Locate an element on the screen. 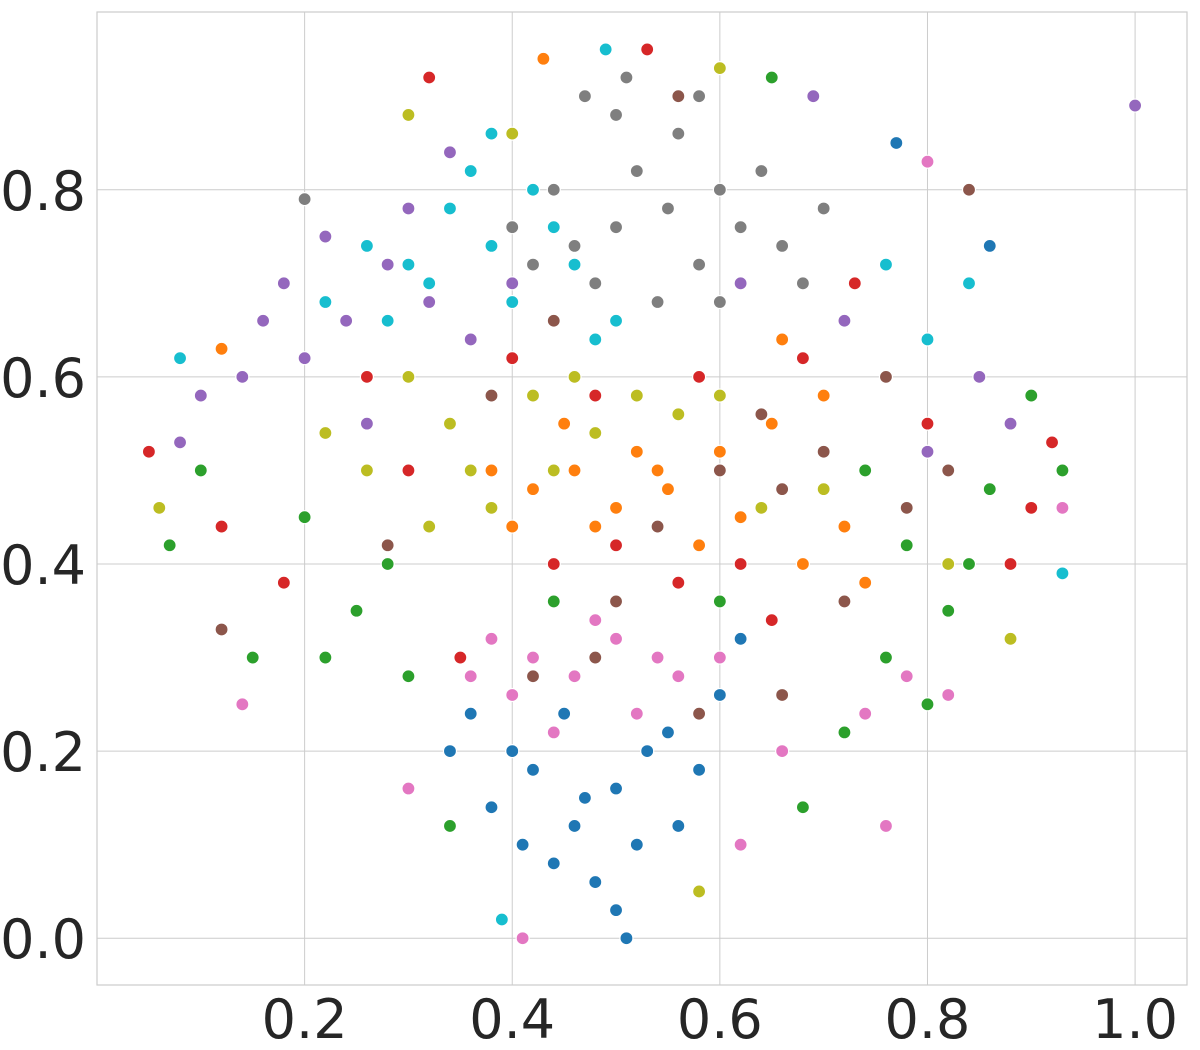  x-tick-labels: 0.2 0.4 0.6 0.8 1.0 is located at coordinates (720, 1019).